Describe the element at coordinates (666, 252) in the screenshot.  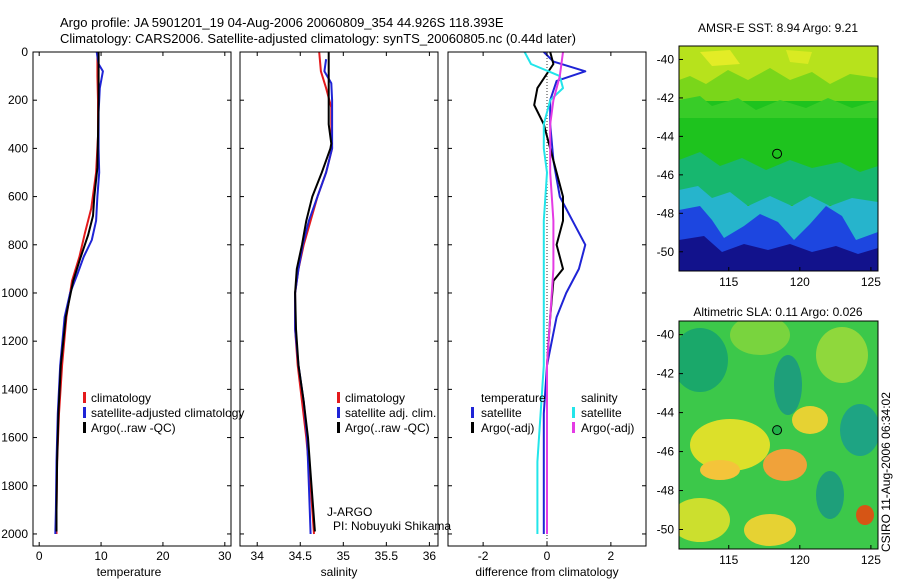
I see `sst_map-lat-label: -50` at that location.